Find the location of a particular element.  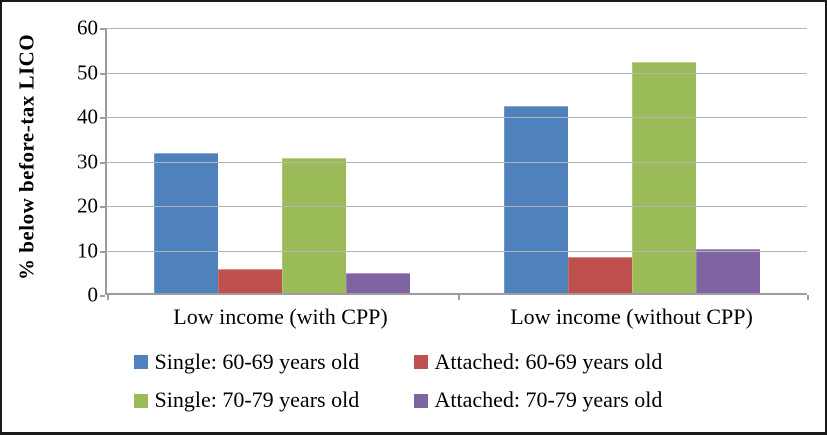

y-tick-label: 60 is located at coordinates (87, 27).